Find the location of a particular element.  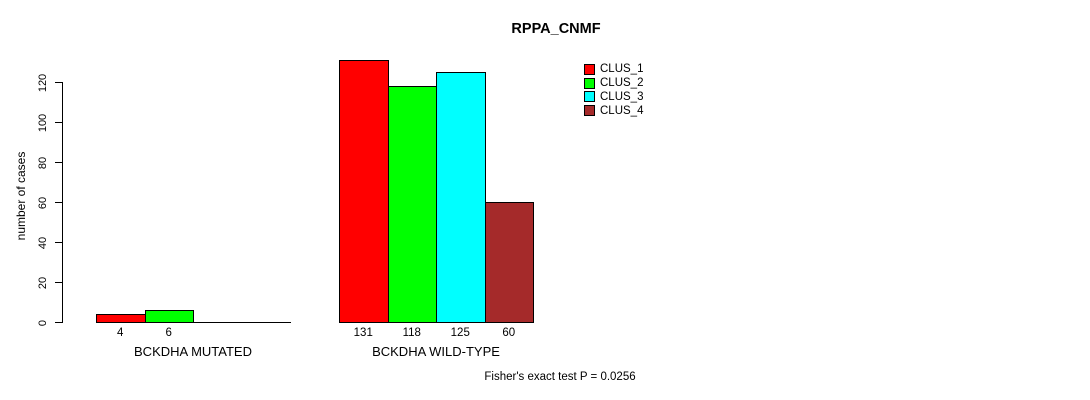

bar-value-label: 4 is located at coordinates (120, 333).